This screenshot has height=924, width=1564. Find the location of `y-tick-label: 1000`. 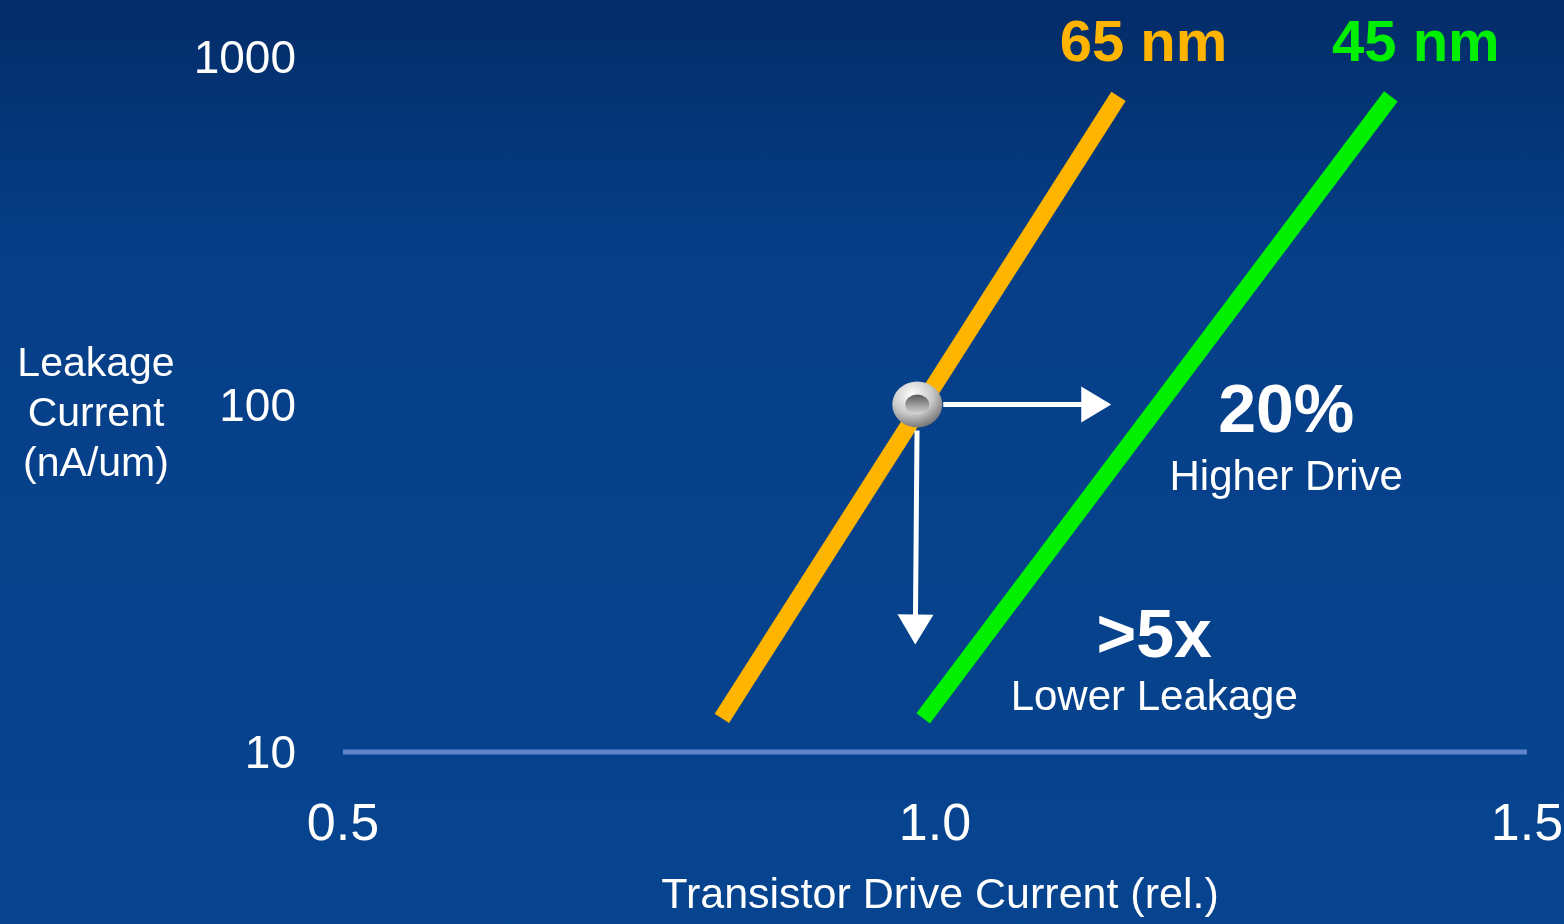

y-tick-label: 1000 is located at coordinates (244, 57).